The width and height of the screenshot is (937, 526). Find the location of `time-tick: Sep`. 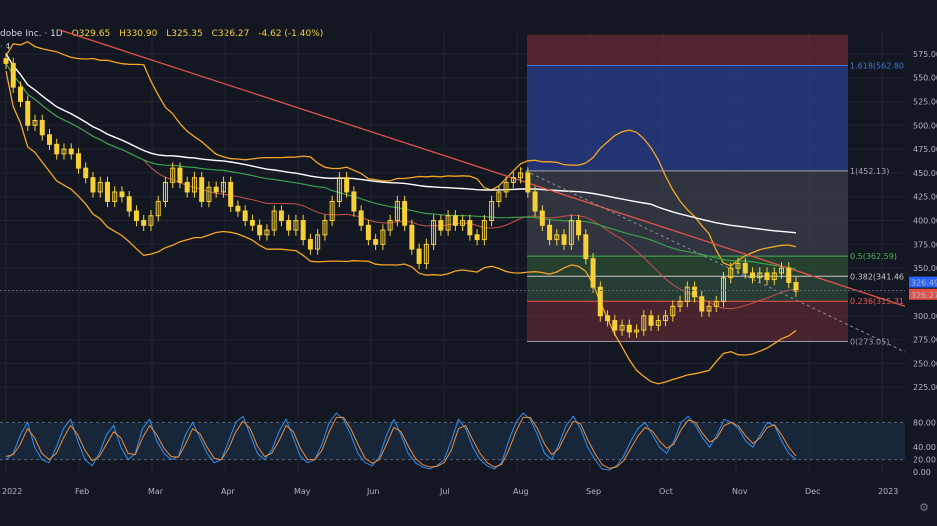

time-tick: Sep is located at coordinates (593, 491).